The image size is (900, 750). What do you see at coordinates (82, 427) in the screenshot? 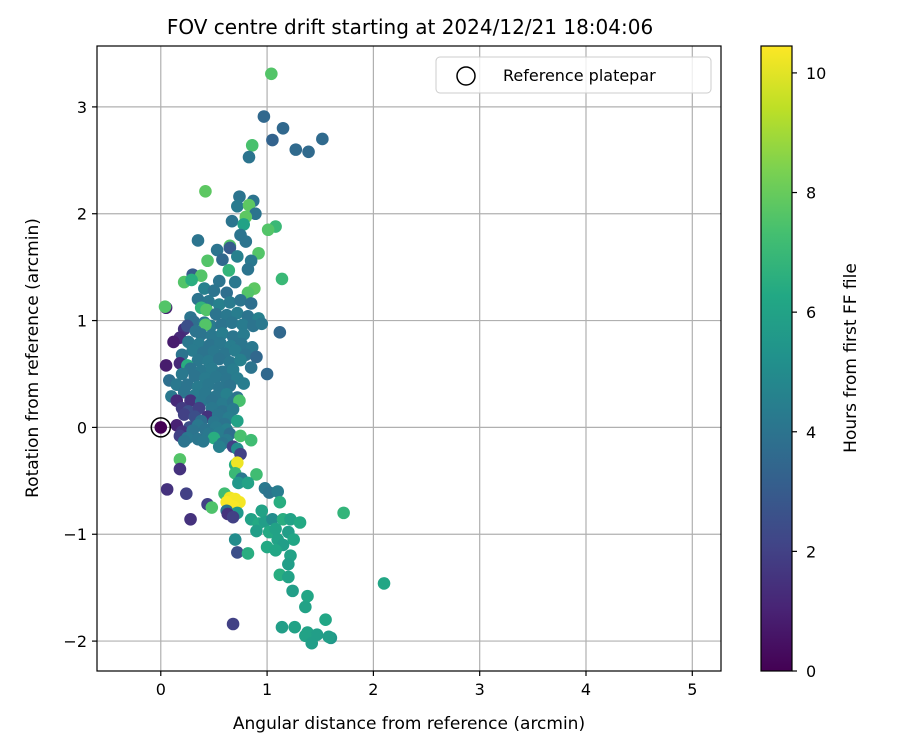
I see `y-tick-label: 0` at bounding box center [82, 427].